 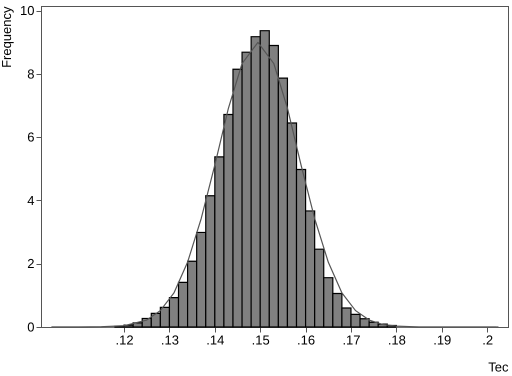 I want to click on x-tick-label: .2, so click(x=488, y=340).